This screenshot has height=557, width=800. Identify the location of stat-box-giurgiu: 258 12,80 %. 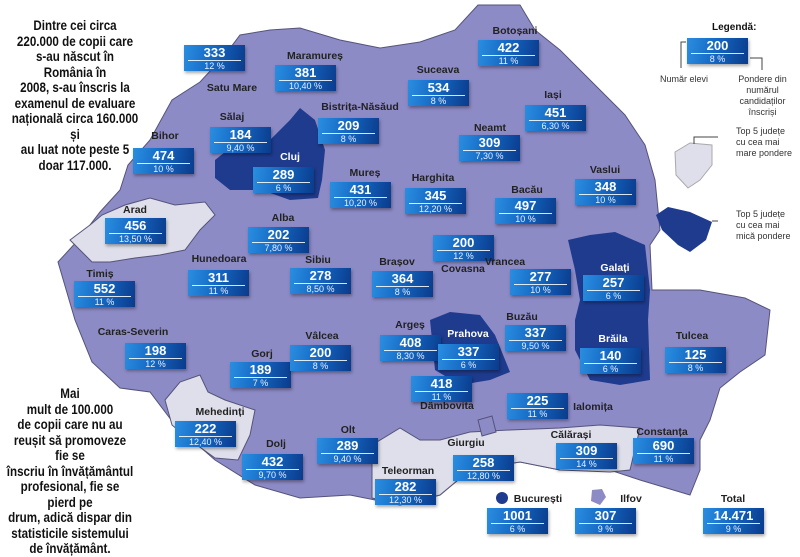
(483, 468).